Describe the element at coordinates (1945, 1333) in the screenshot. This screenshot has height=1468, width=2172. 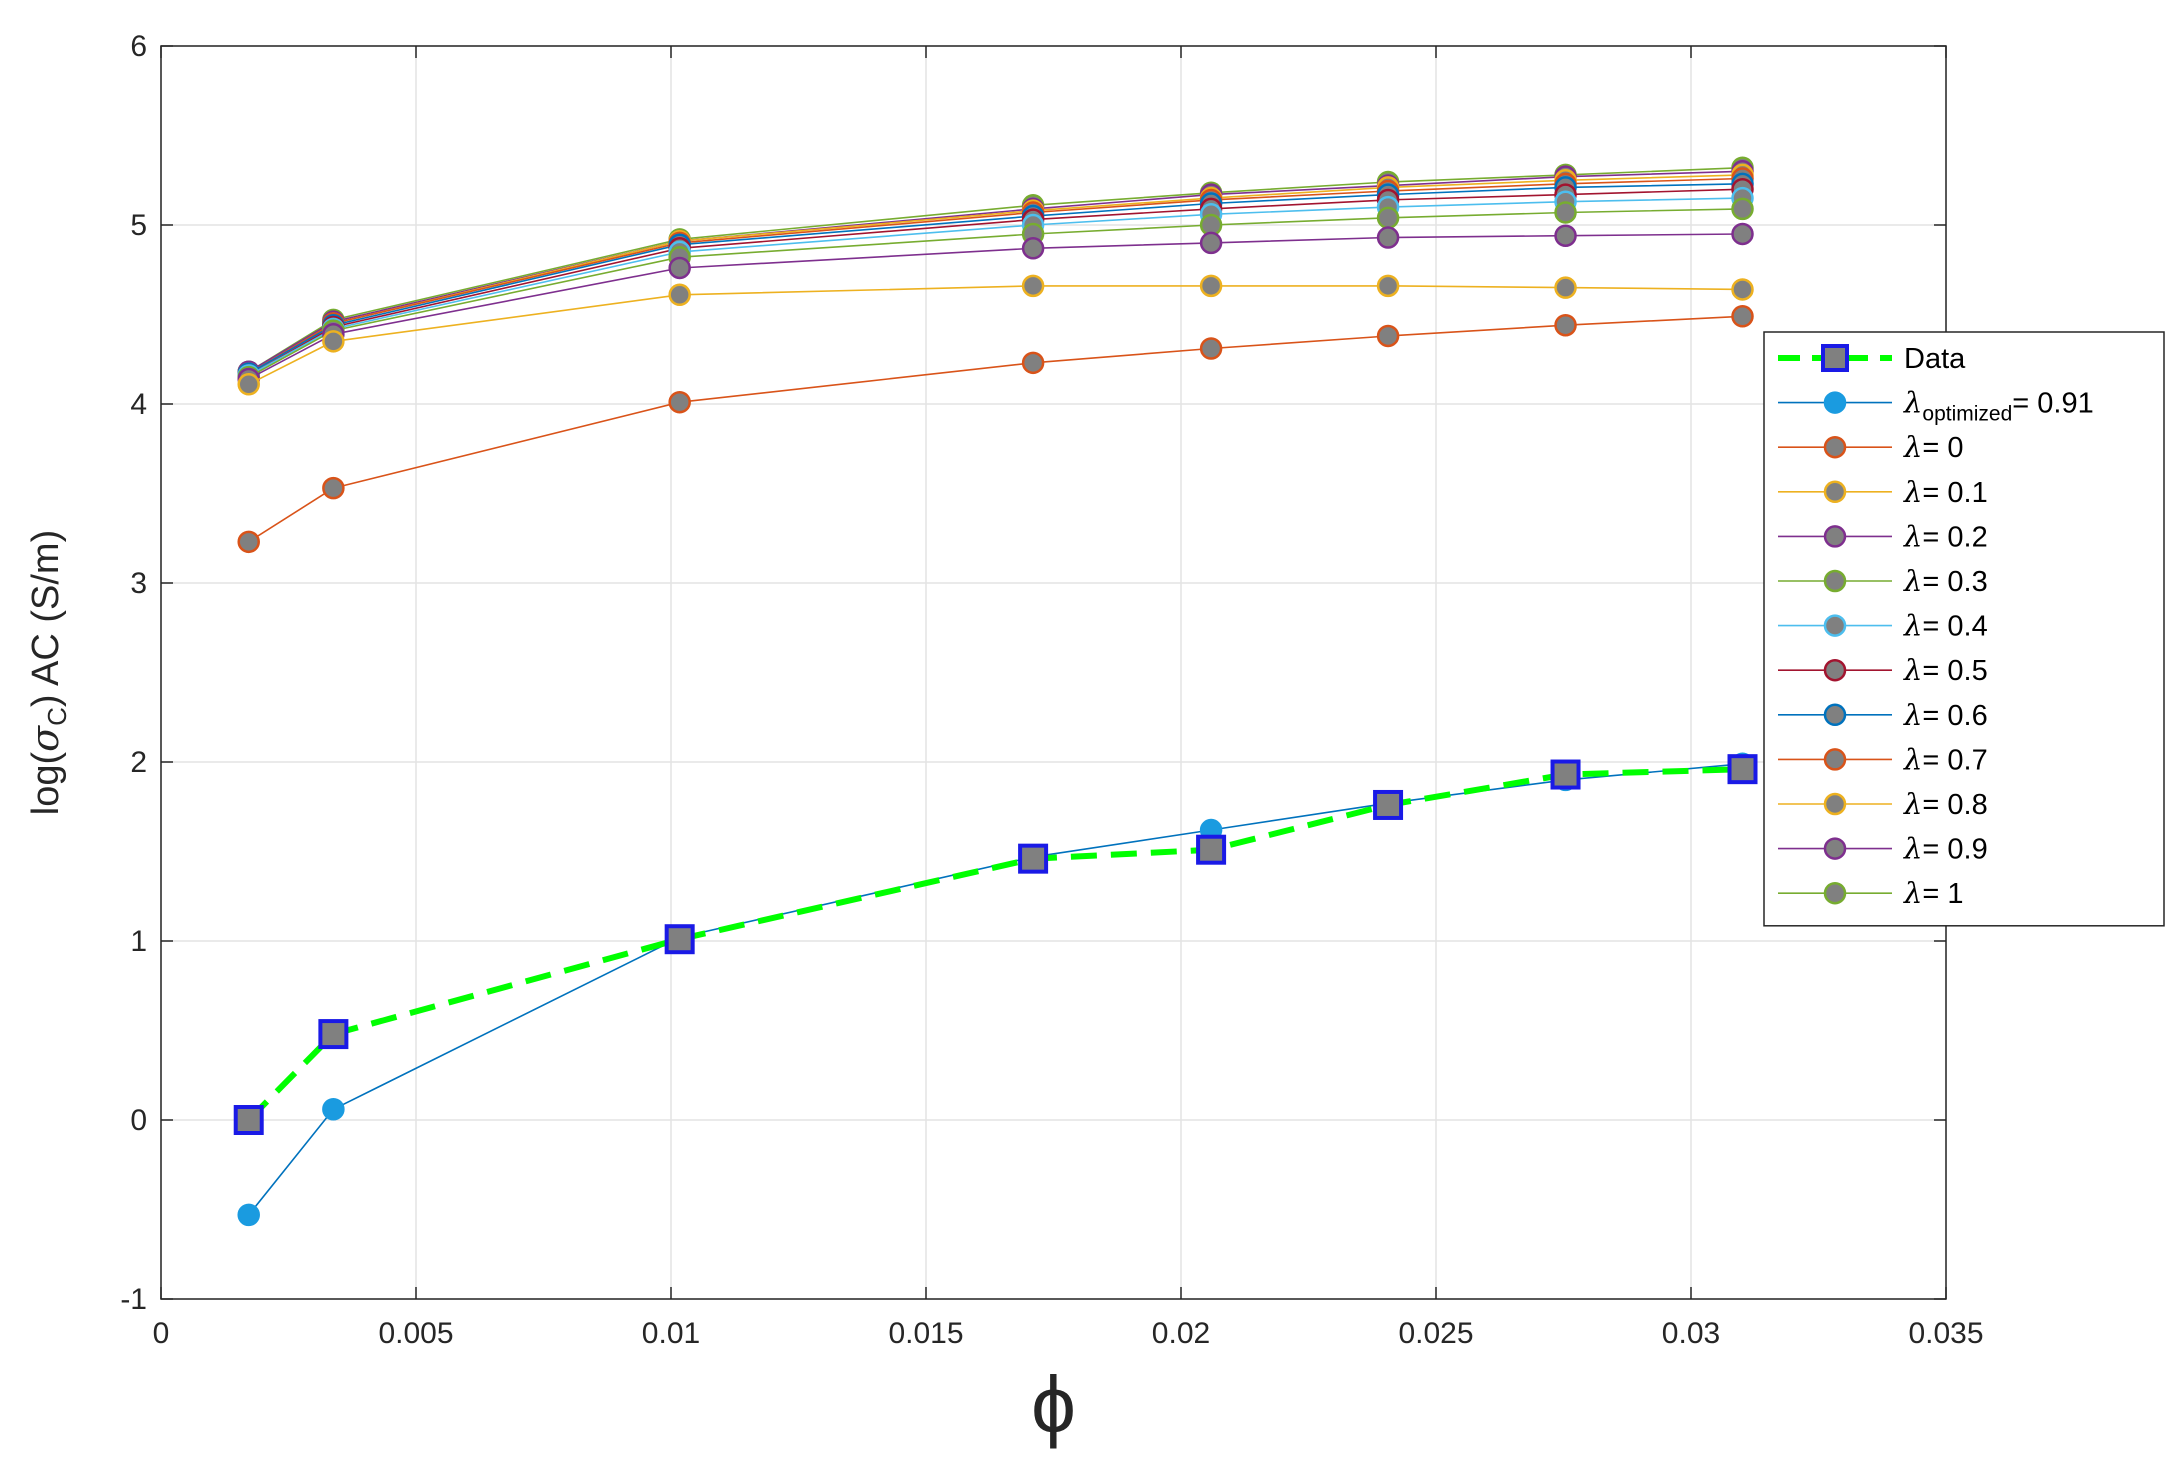
I see `x-tick-label: 0.035` at that location.